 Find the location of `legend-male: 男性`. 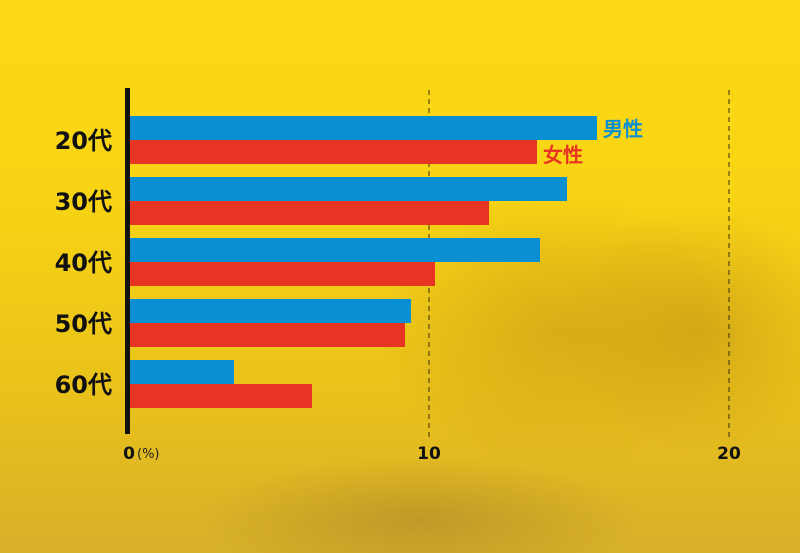

legend-male: 男性 is located at coordinates (623, 129).